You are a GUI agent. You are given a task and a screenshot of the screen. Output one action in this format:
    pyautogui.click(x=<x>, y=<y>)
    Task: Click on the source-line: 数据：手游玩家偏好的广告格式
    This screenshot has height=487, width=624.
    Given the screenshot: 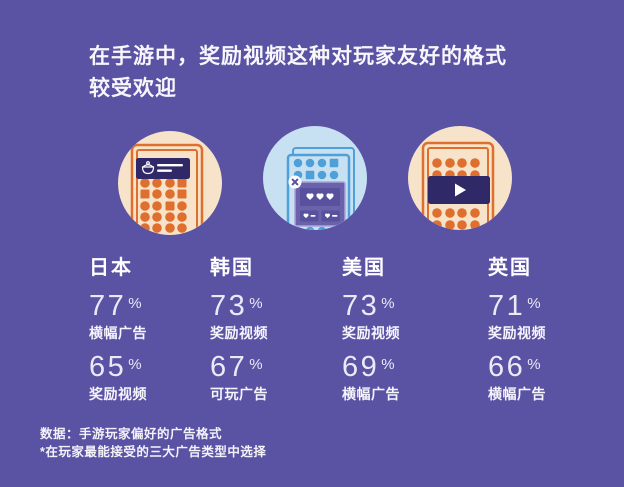 What is the action you would take?
    pyautogui.click(x=131, y=434)
    